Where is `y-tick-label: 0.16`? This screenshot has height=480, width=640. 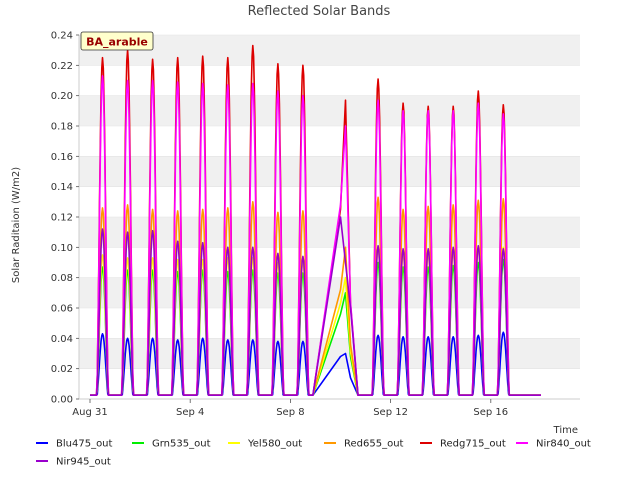 y-tick-label: 0.16 is located at coordinates (62, 157).